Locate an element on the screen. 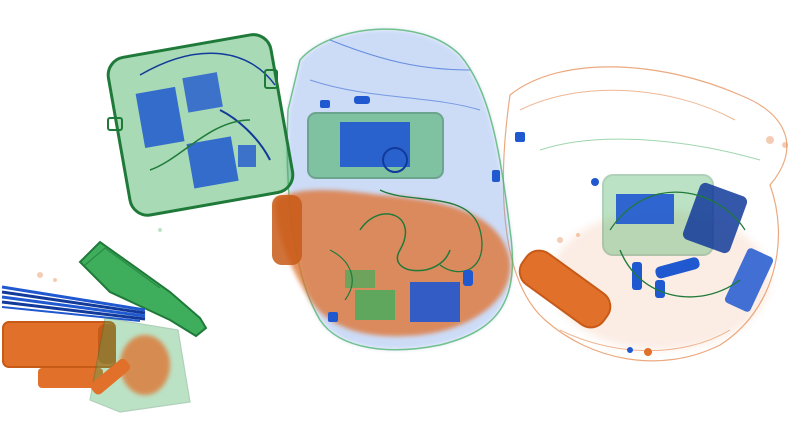 This screenshot has height=439, width=801. small-case is located at coordinates (200, 125).